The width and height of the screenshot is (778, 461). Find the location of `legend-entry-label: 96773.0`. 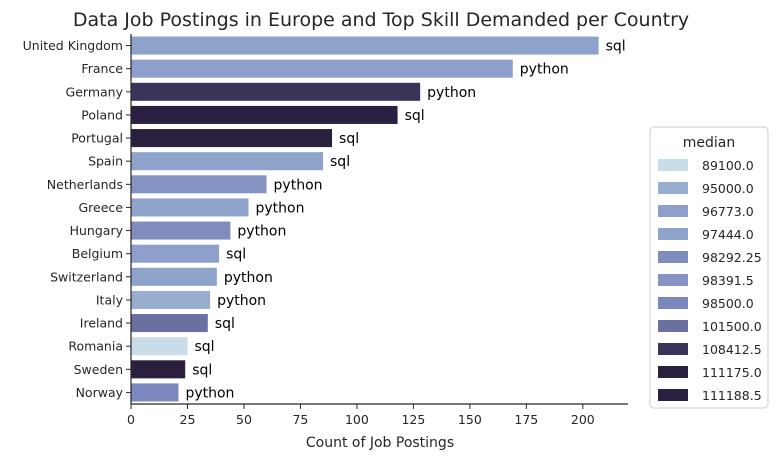

legend-entry-label: 96773.0 is located at coordinates (728, 211).